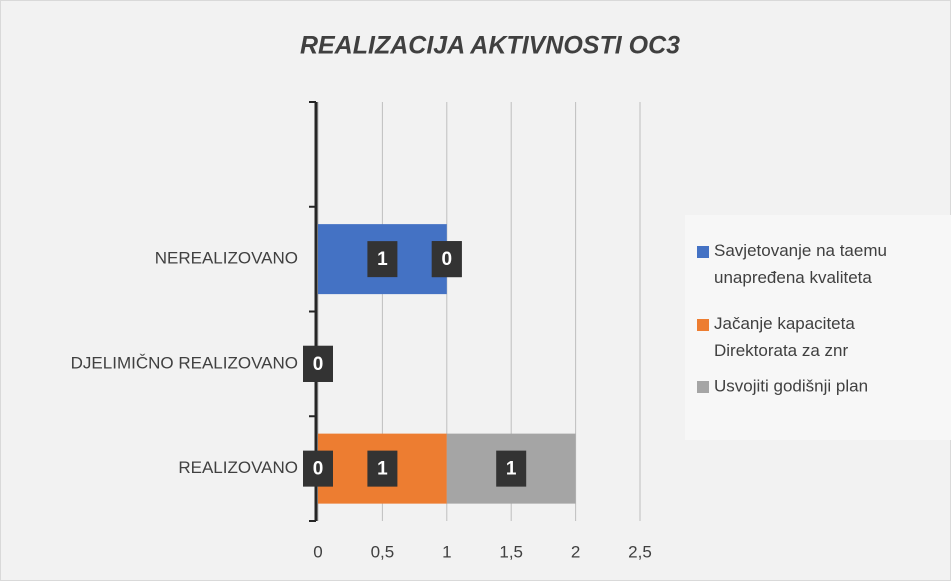  Describe the element at coordinates (238, 467) in the screenshot. I see `y-tick-label: REALIZOVANO` at that location.